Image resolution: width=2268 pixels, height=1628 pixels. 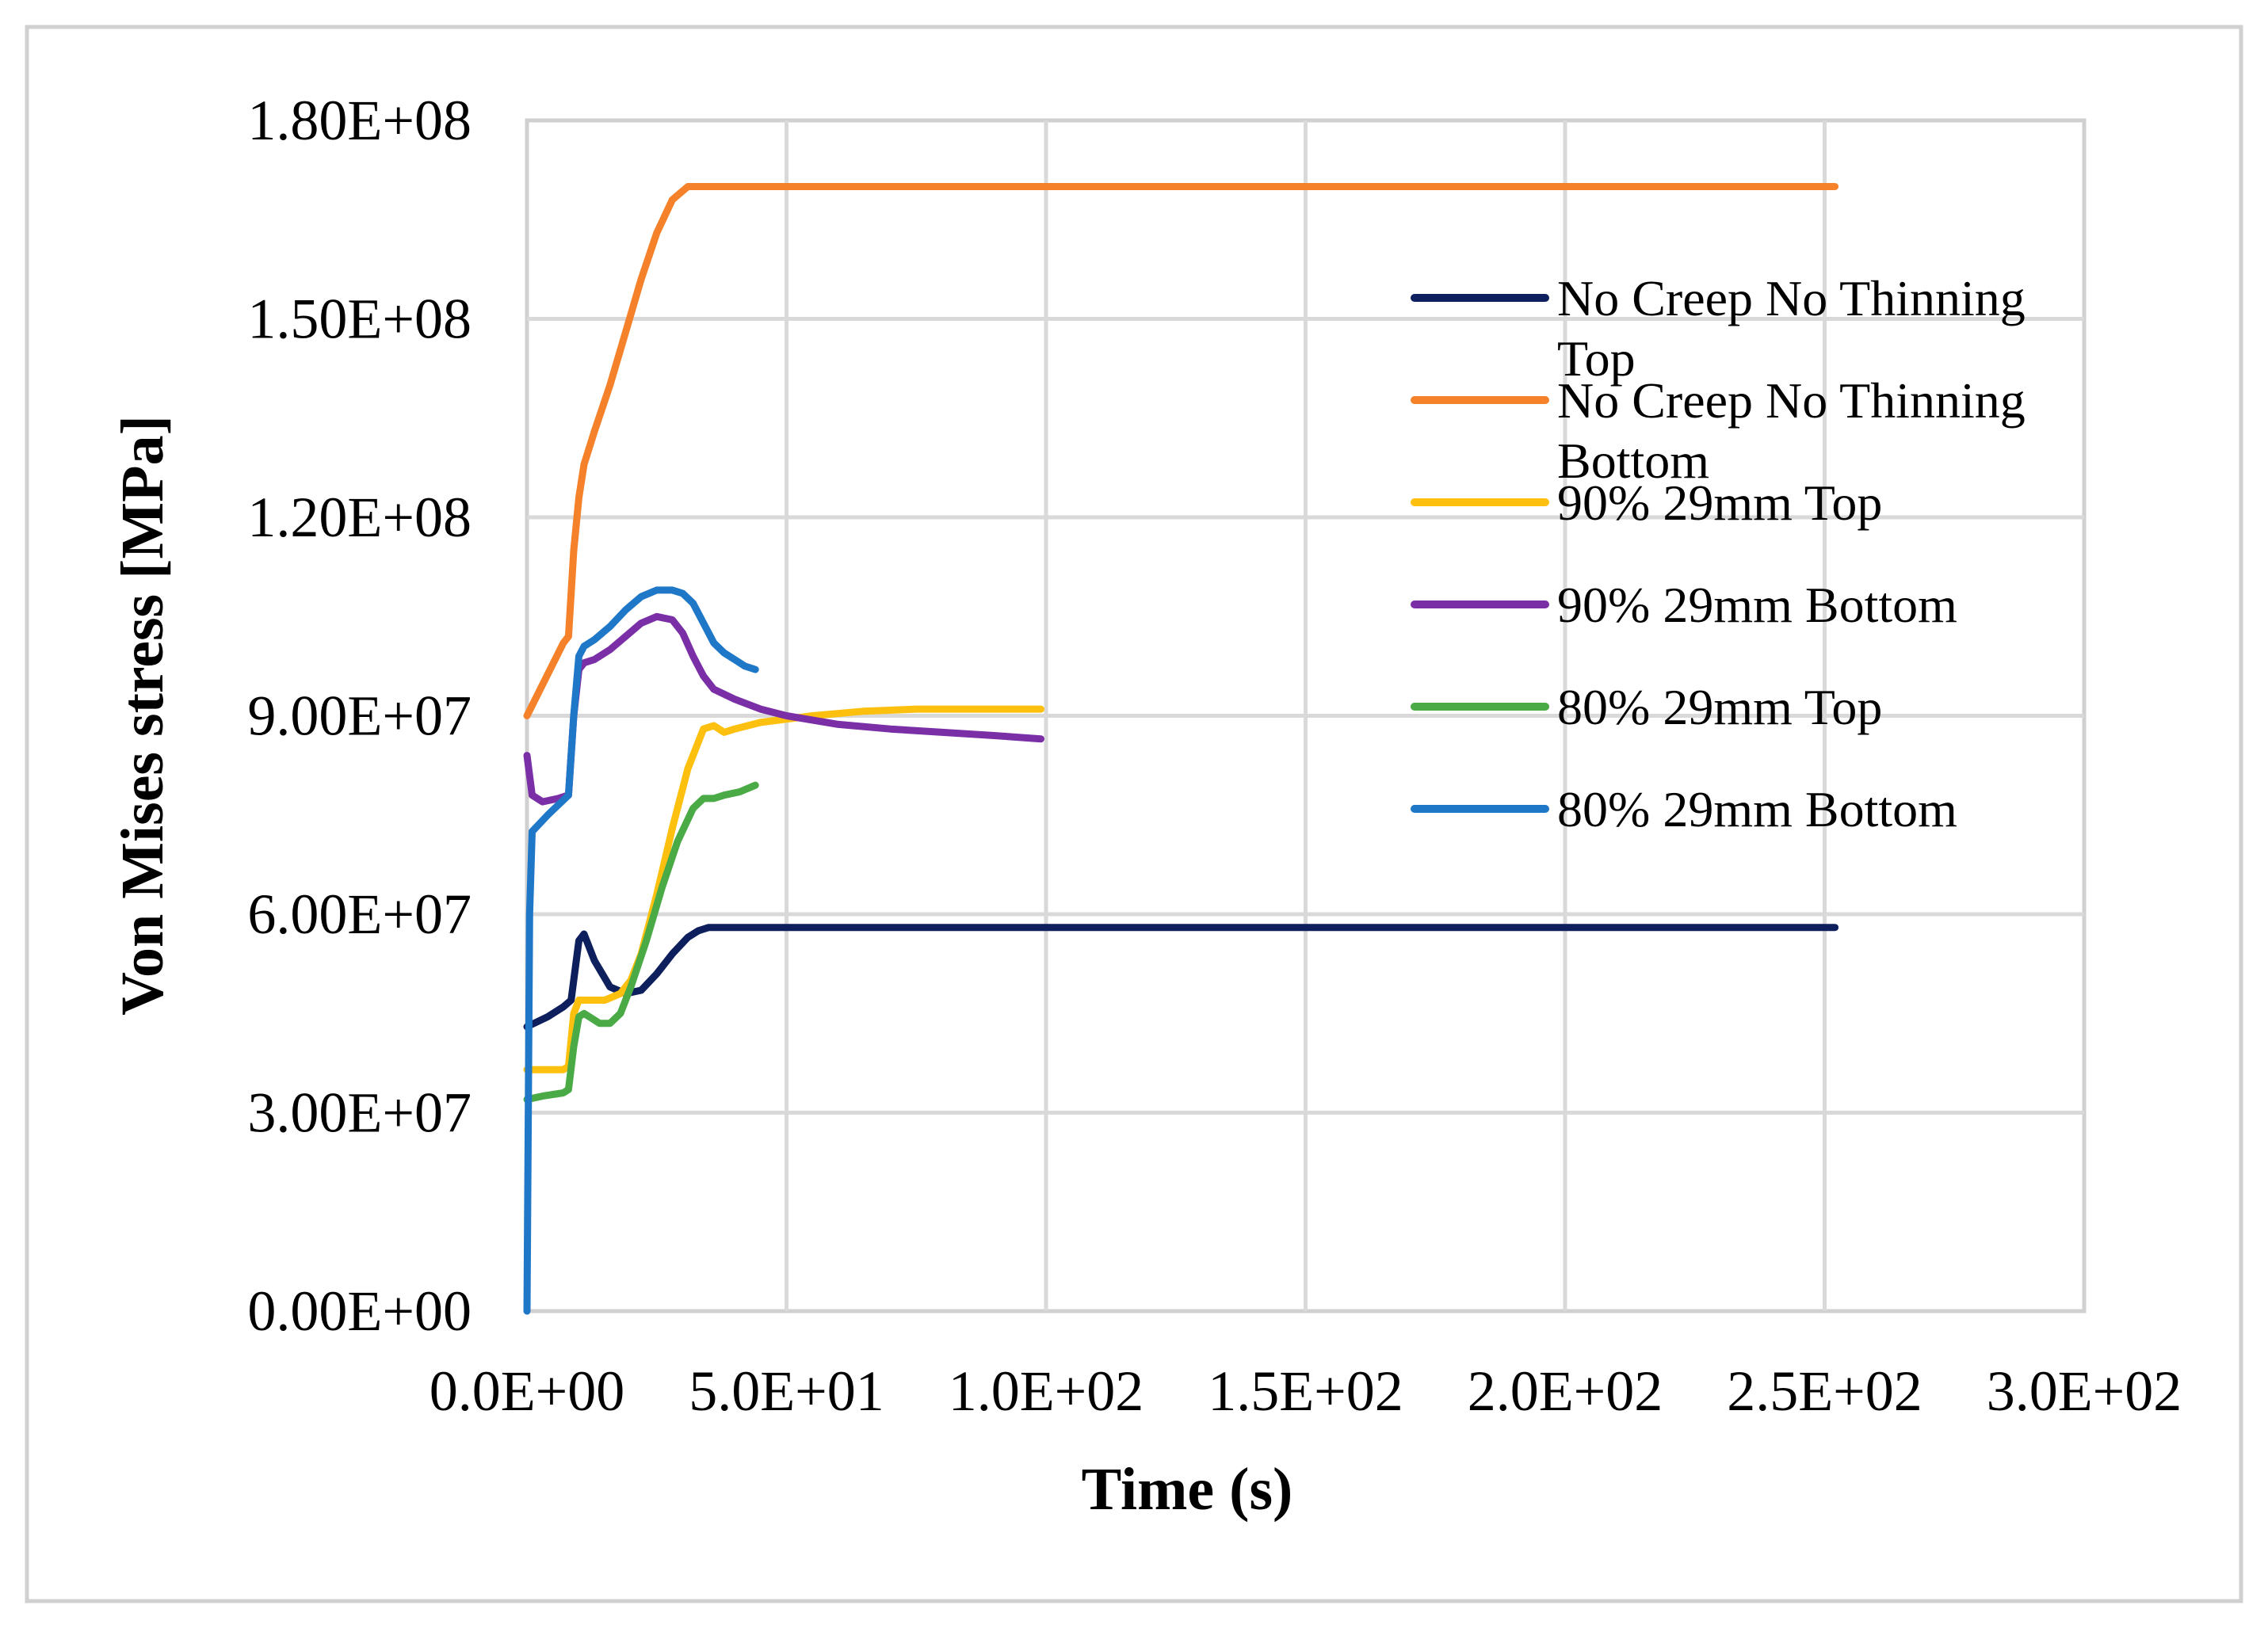 What do you see at coordinates (1791, 430) in the screenshot?
I see `legend-label-2: No Creep No Thinning Bottom` at bounding box center [1791, 430].